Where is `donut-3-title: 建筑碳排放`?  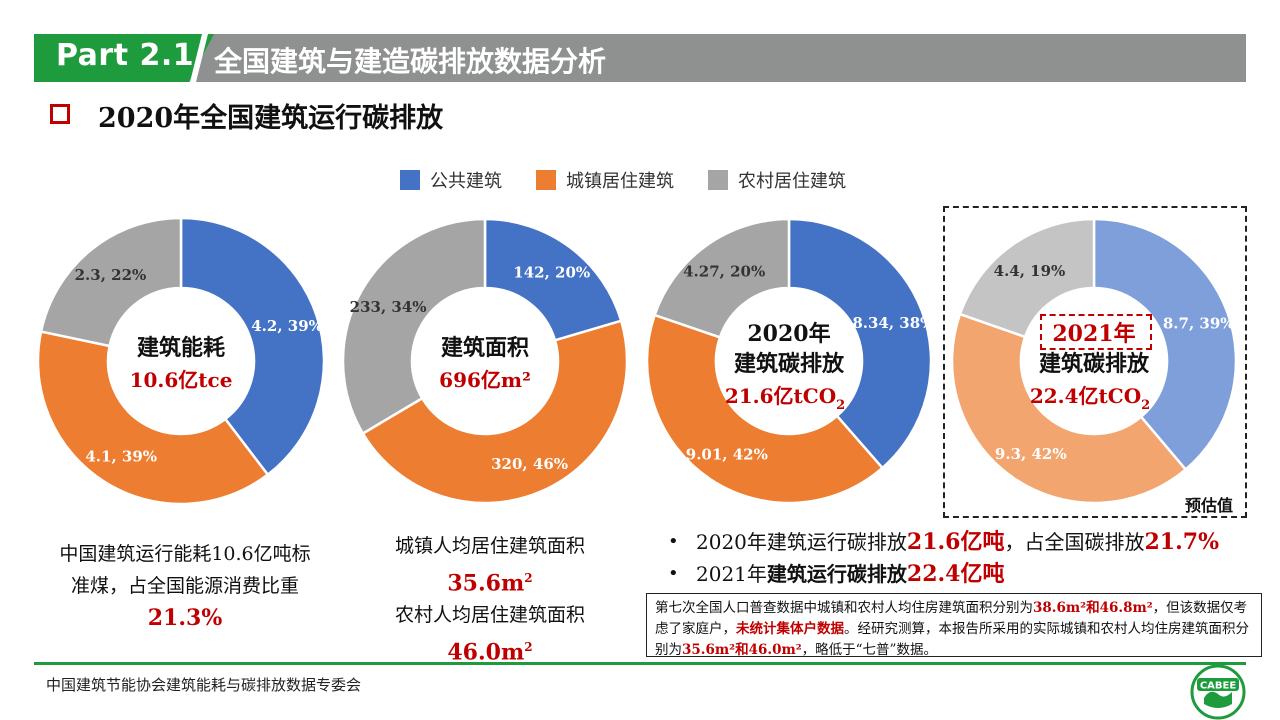
donut-3-title: 建筑碳排放 is located at coordinates (1094, 364).